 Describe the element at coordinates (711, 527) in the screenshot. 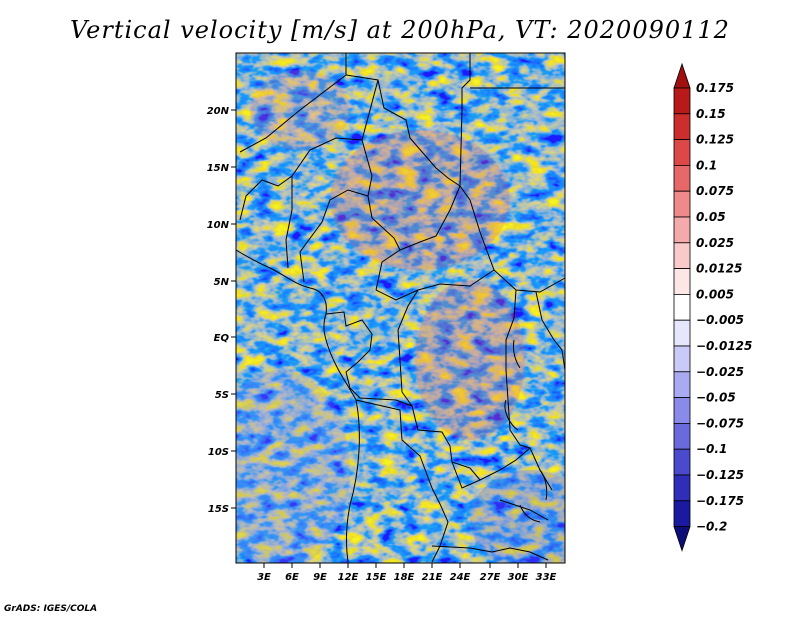

I see `colorbar-label: −0.2` at that location.